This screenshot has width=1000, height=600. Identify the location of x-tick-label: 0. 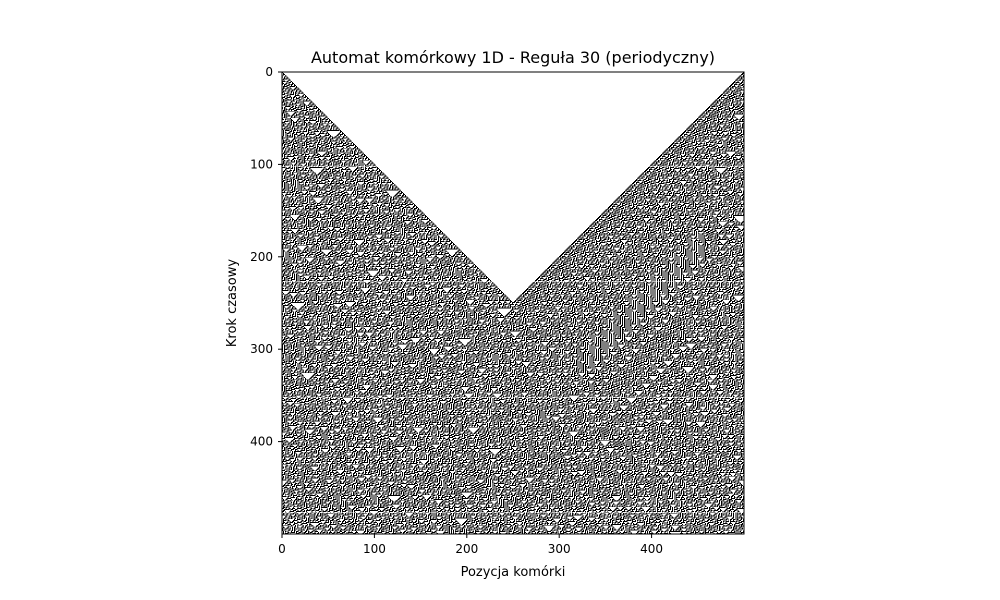
(282, 549).